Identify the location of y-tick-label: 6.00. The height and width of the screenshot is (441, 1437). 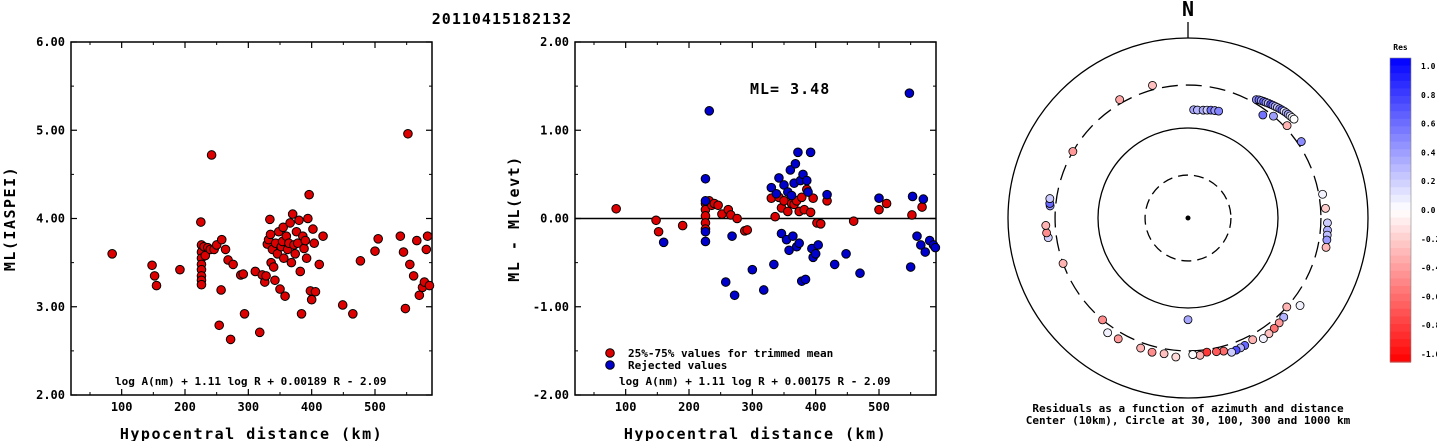
(50, 42).